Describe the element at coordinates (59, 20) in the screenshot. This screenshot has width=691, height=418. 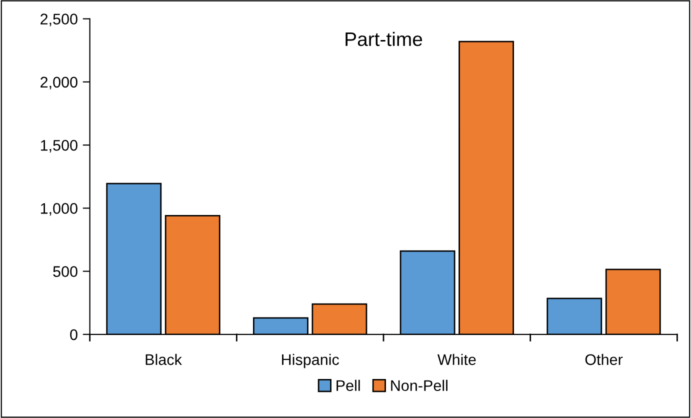
I see `y-tick-label: 2,500` at that location.